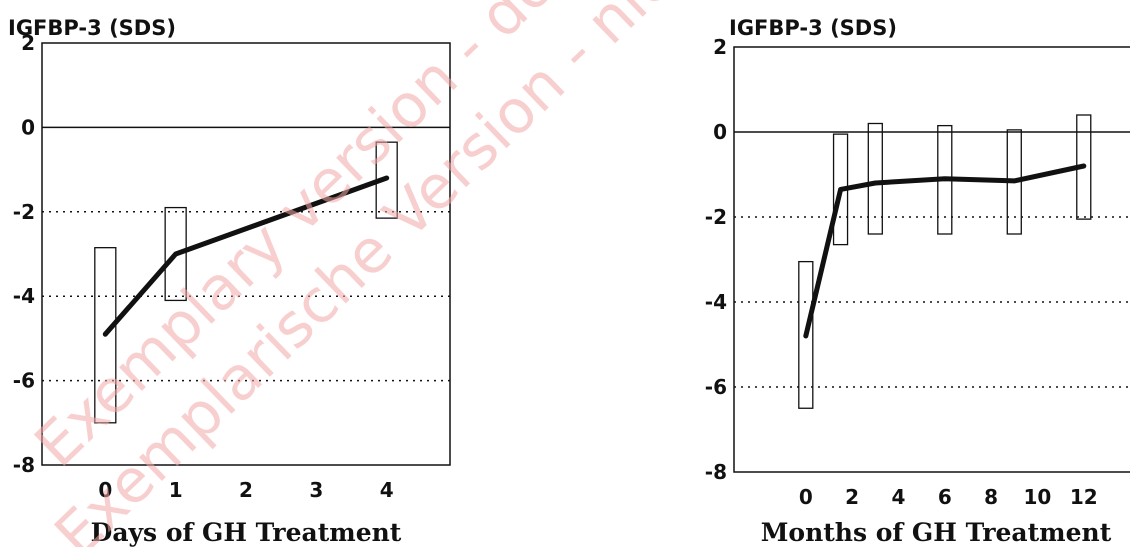 The height and width of the screenshot is (547, 1130). I want to click on x-tick-label: 10, so click(1038, 497).